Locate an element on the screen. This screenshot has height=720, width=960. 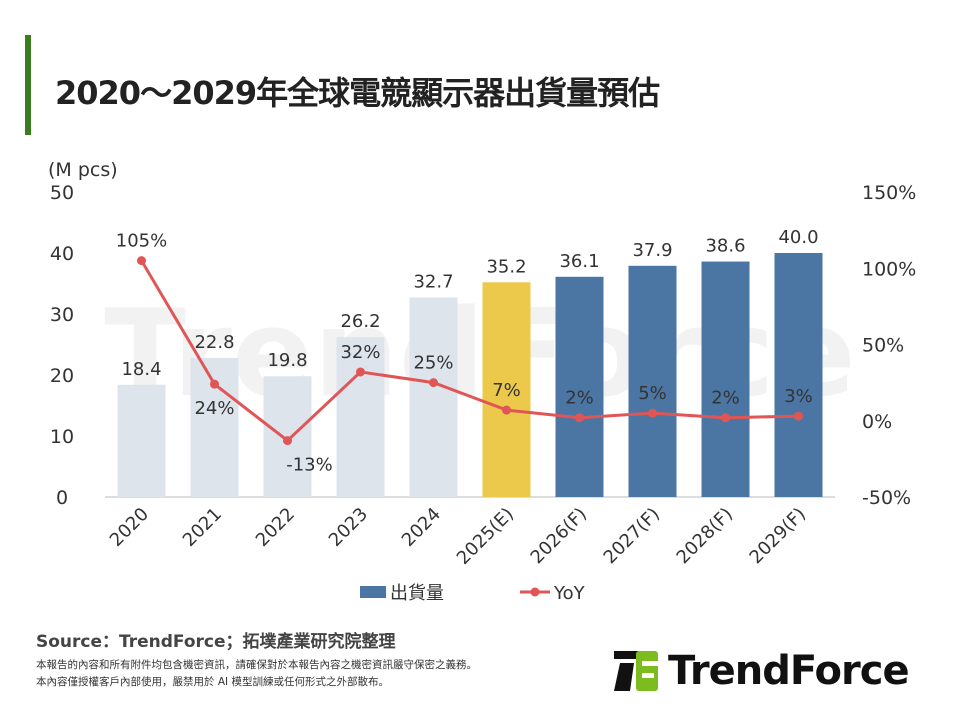
bar-value-label: 35.2 is located at coordinates (506, 266).